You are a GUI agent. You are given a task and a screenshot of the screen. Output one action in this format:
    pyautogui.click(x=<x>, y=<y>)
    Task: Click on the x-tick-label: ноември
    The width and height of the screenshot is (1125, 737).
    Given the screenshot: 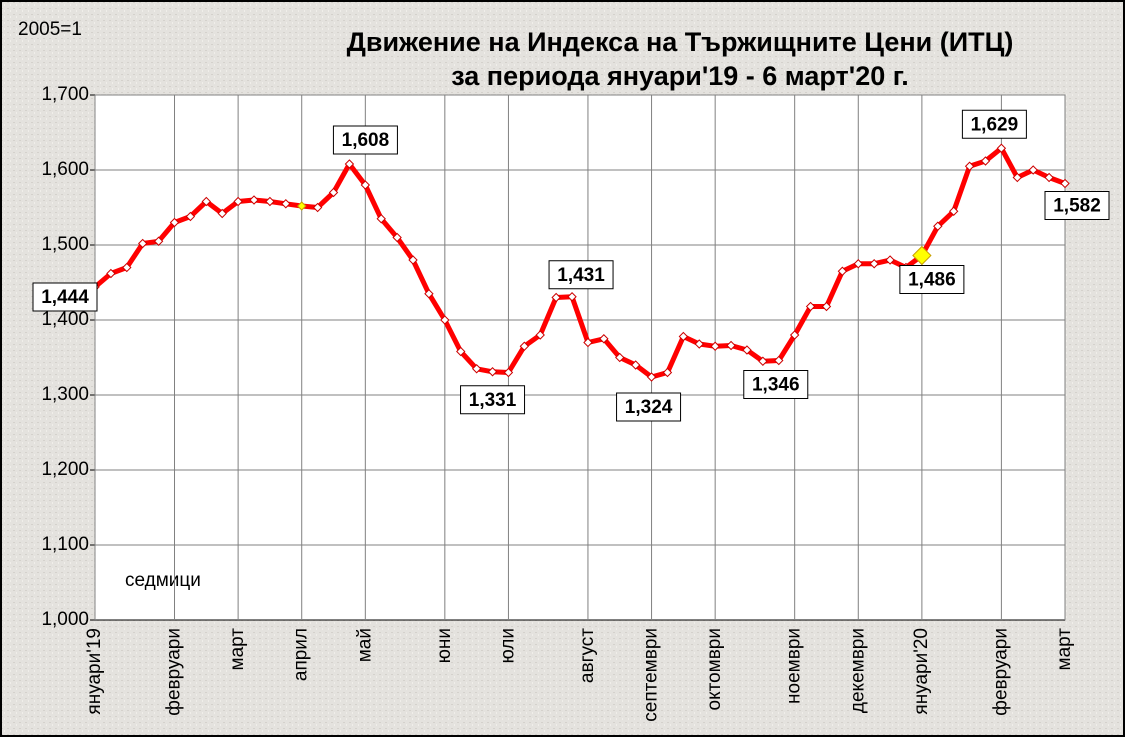 What is the action you would take?
    pyautogui.click(x=794, y=666)
    